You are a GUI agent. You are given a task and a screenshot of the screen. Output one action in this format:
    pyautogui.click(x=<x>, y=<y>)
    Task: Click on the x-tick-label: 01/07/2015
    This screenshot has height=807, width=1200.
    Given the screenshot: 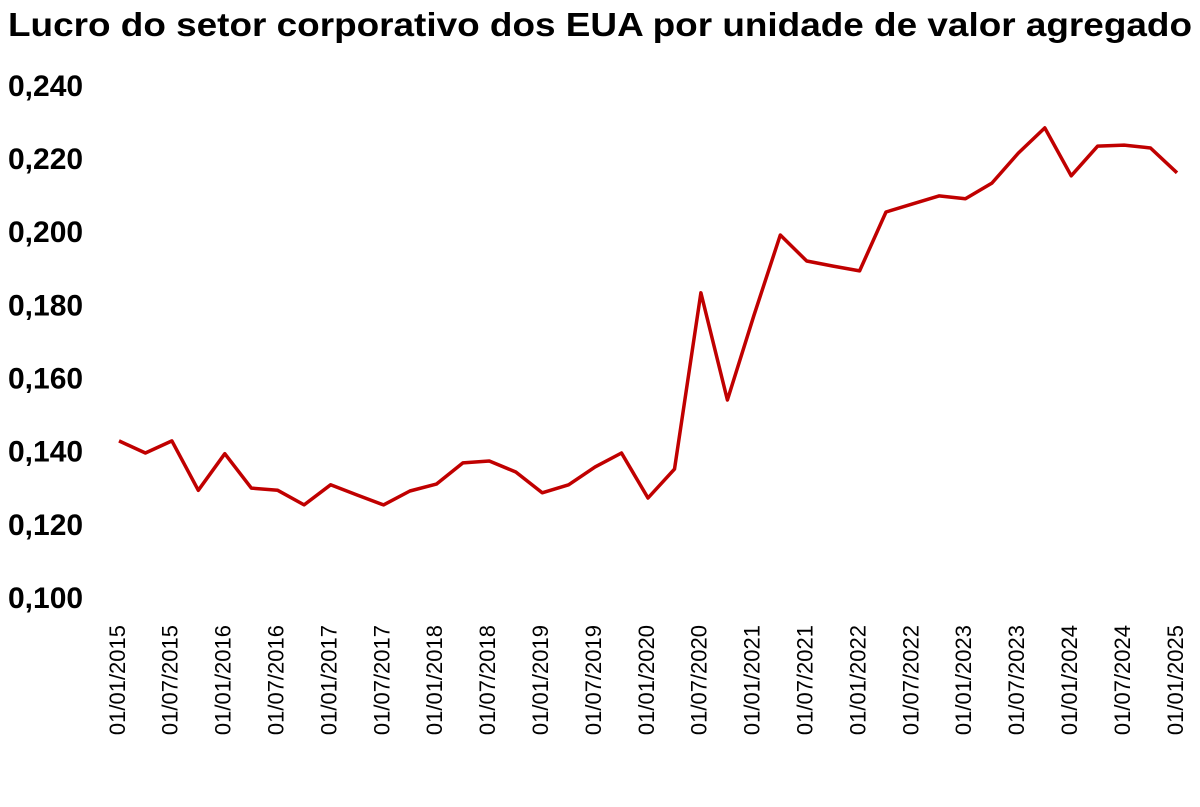 What is the action you would take?
    pyautogui.click(x=170, y=680)
    